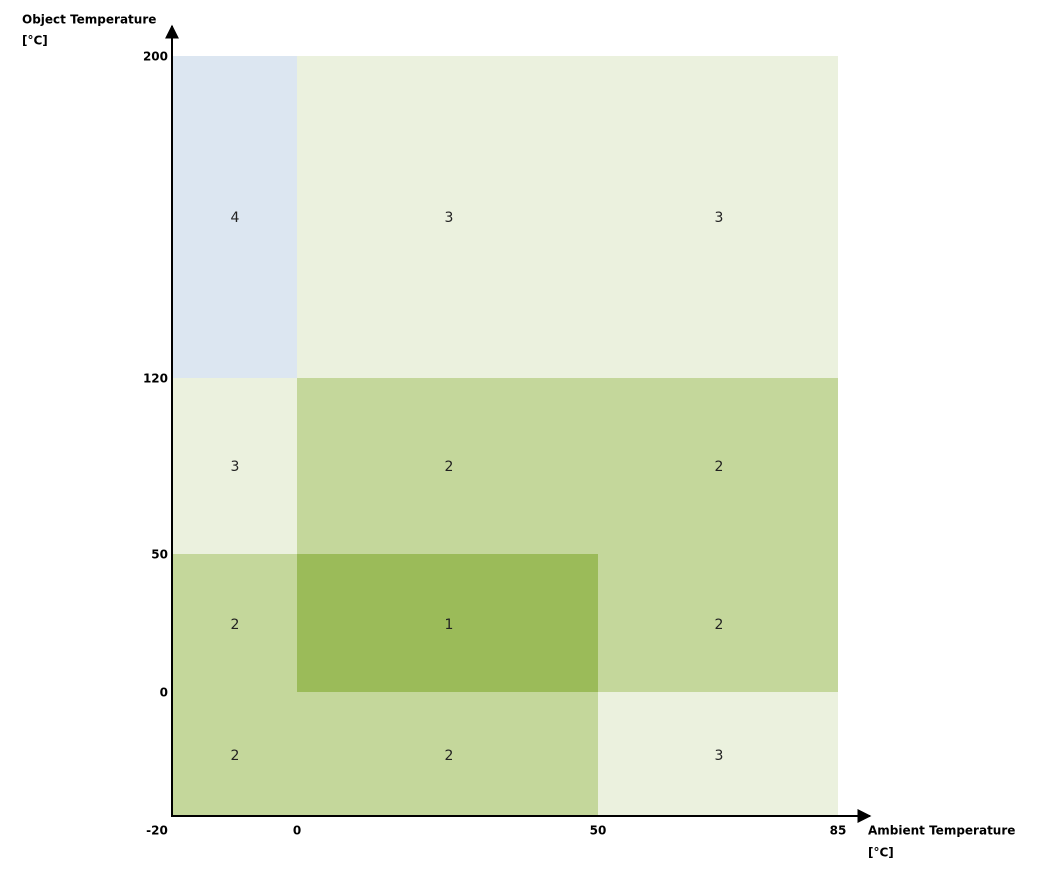 The image size is (1061, 890). I want to click on x-tick-label: 0, so click(297, 831).